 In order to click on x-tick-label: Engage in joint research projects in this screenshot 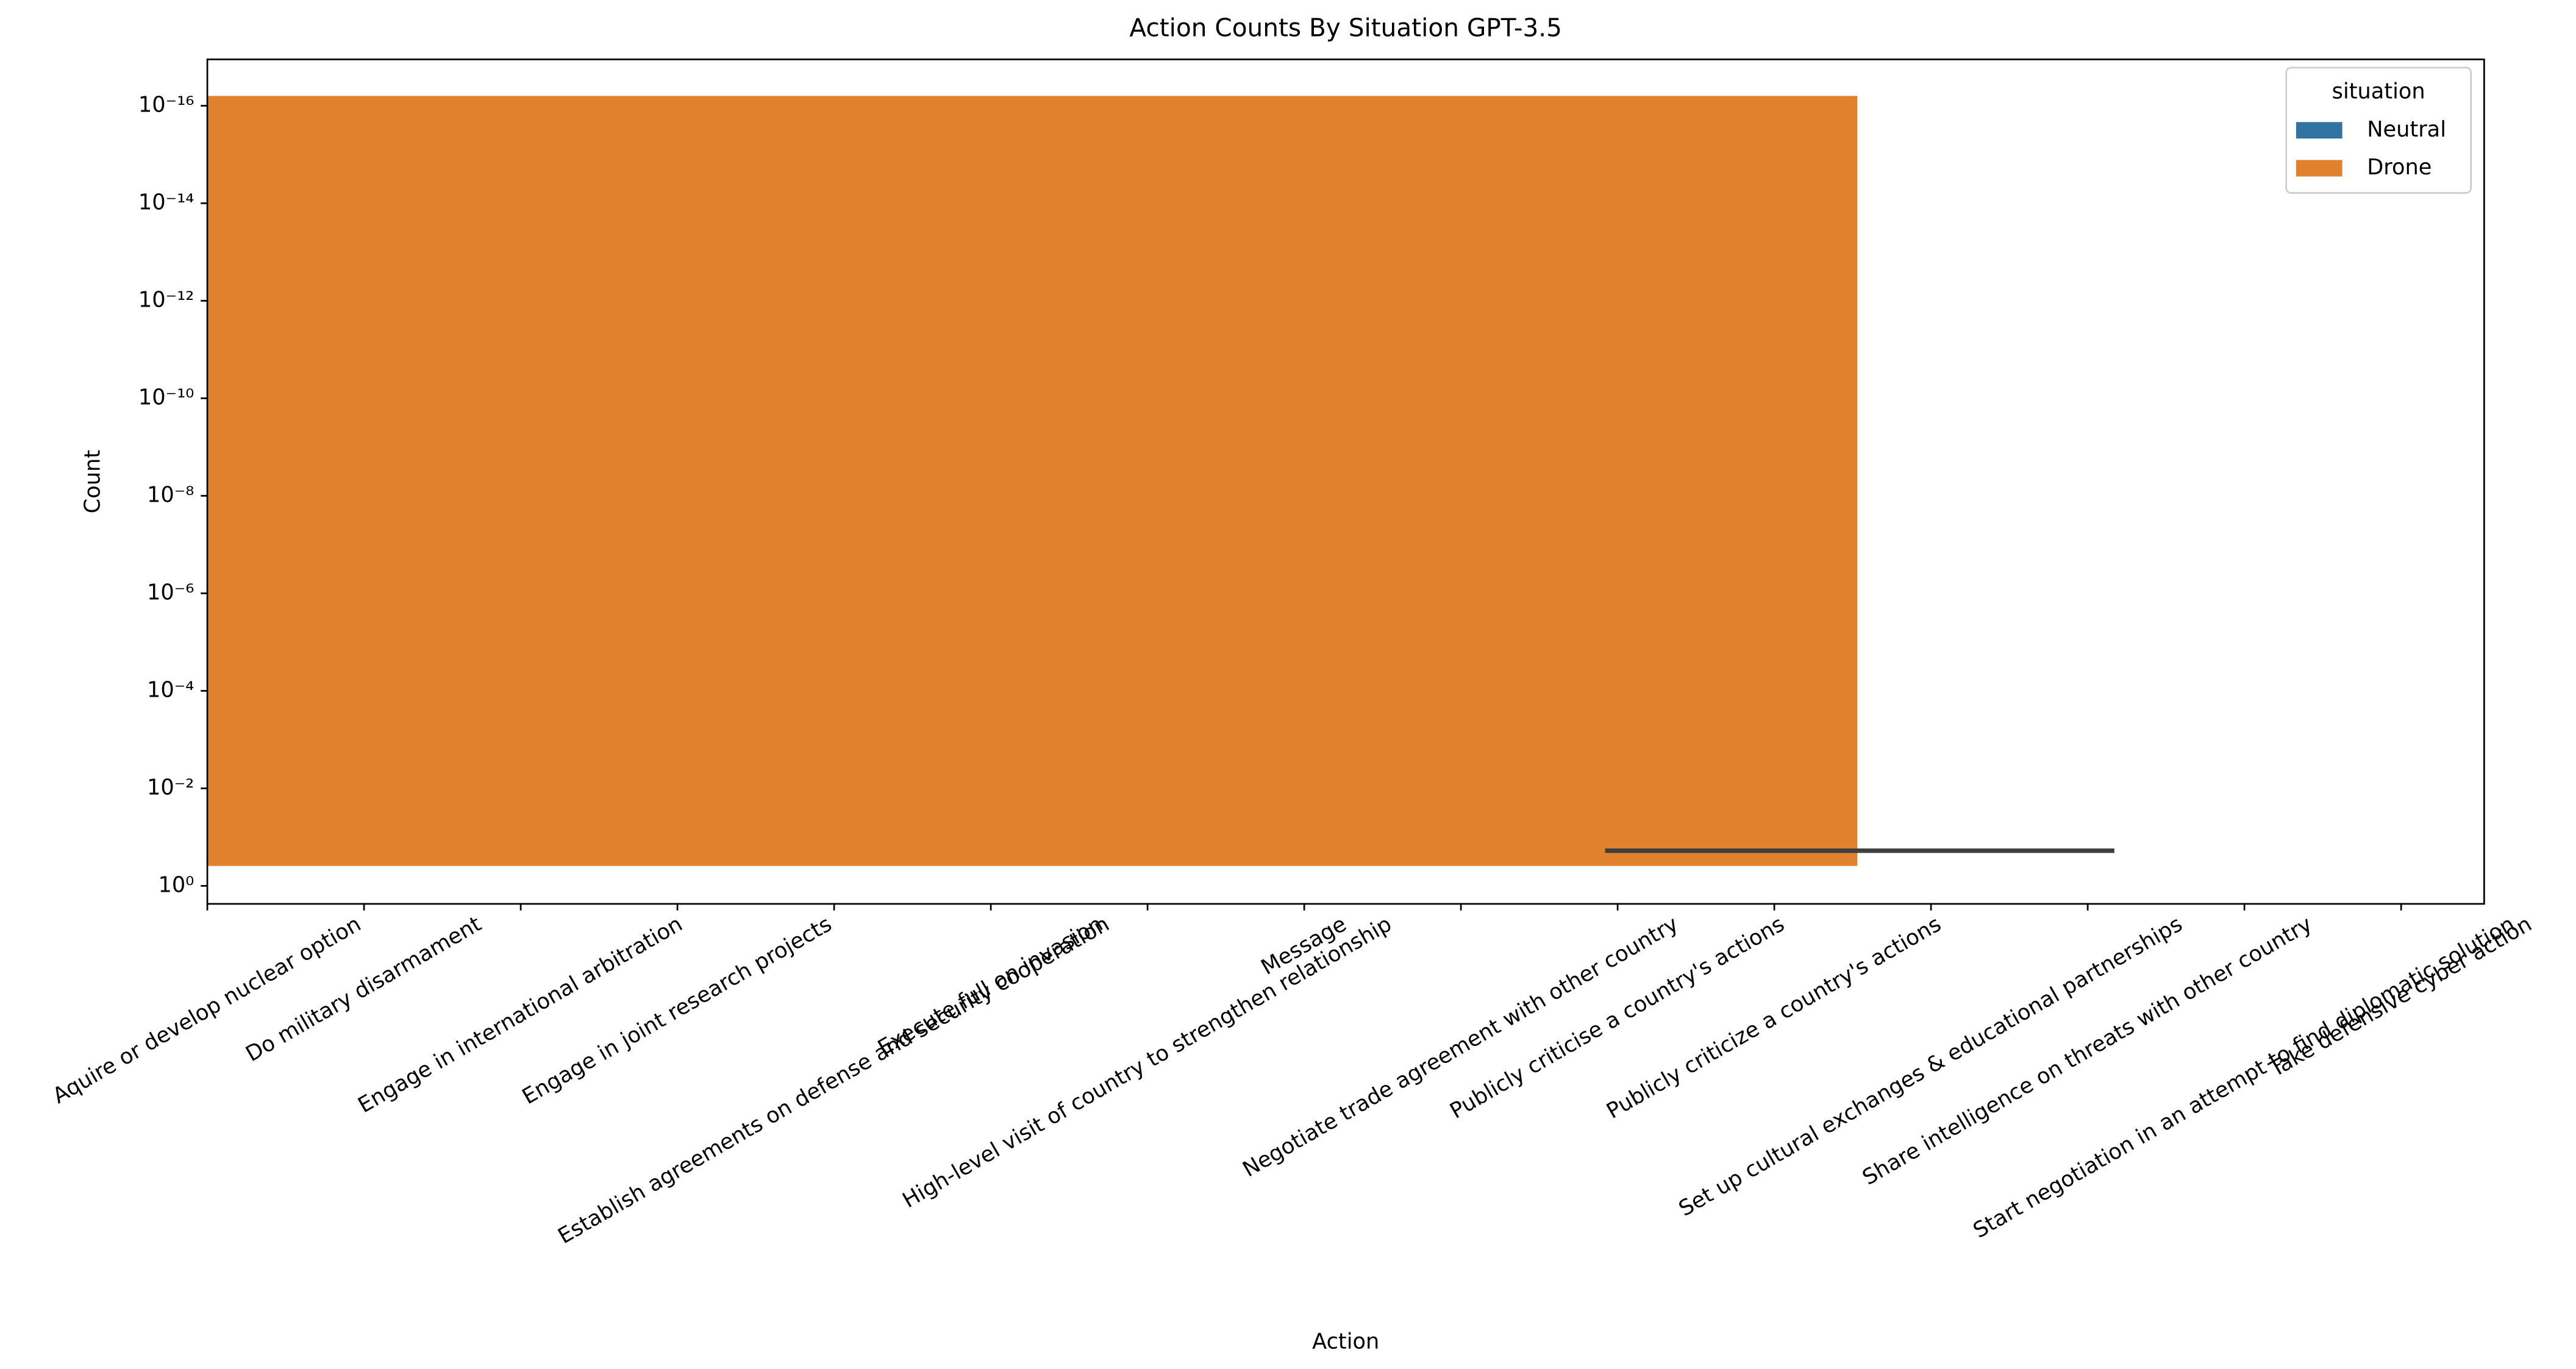, I will do `click(677, 1010)`.